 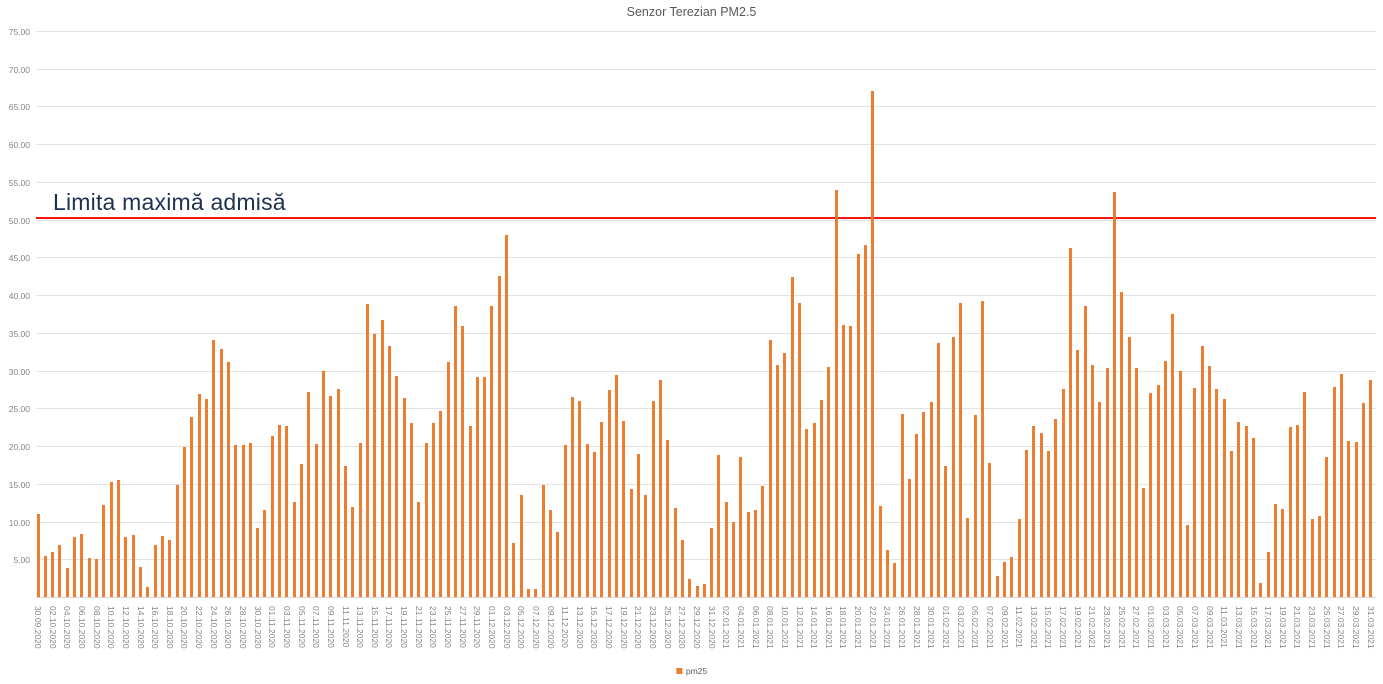 I want to click on x-axis-tick-label: 08.10.2020, so click(x=96, y=627).